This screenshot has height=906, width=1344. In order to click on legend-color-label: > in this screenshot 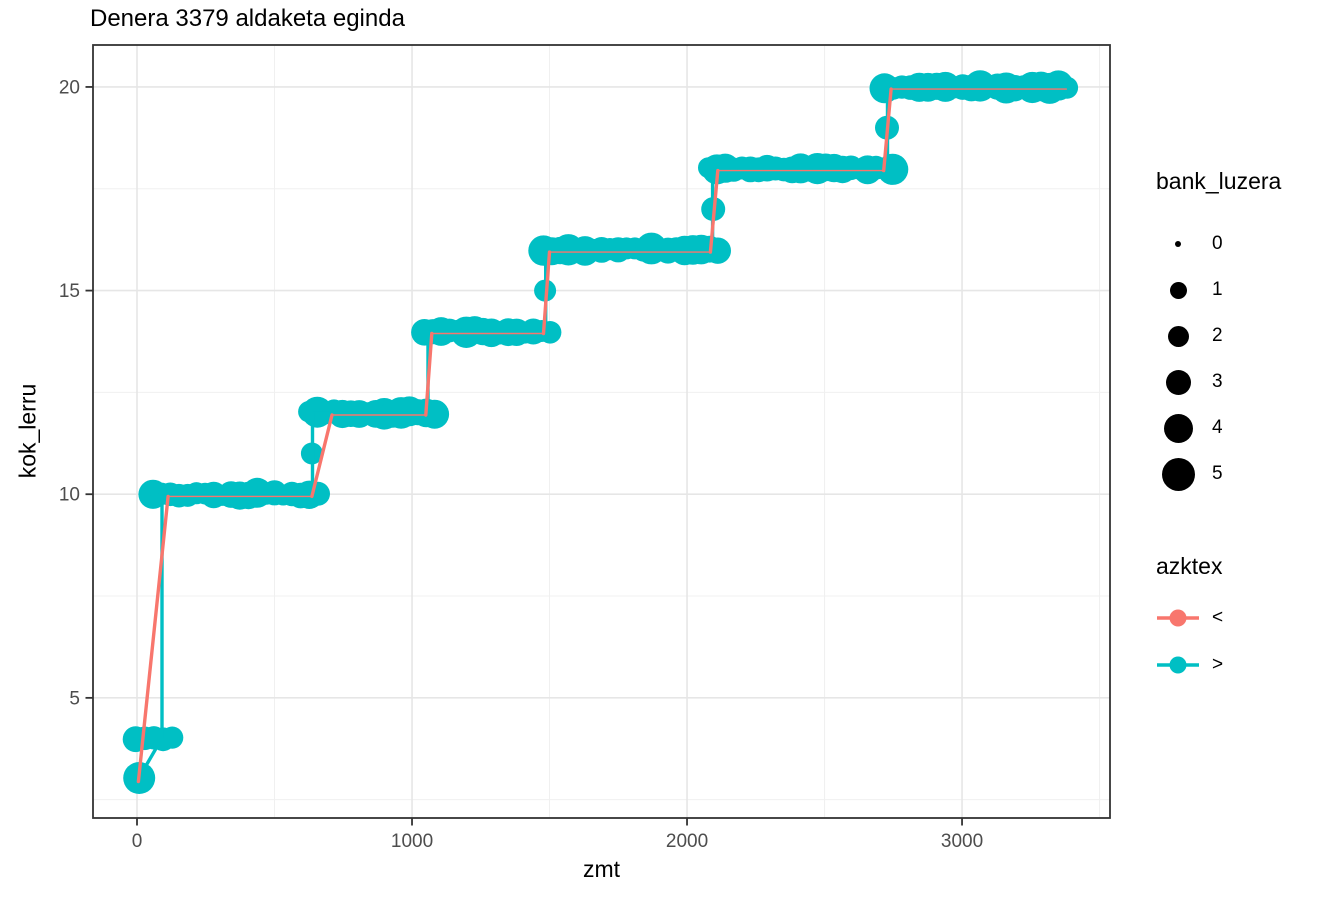, I will do `click(1218, 664)`.